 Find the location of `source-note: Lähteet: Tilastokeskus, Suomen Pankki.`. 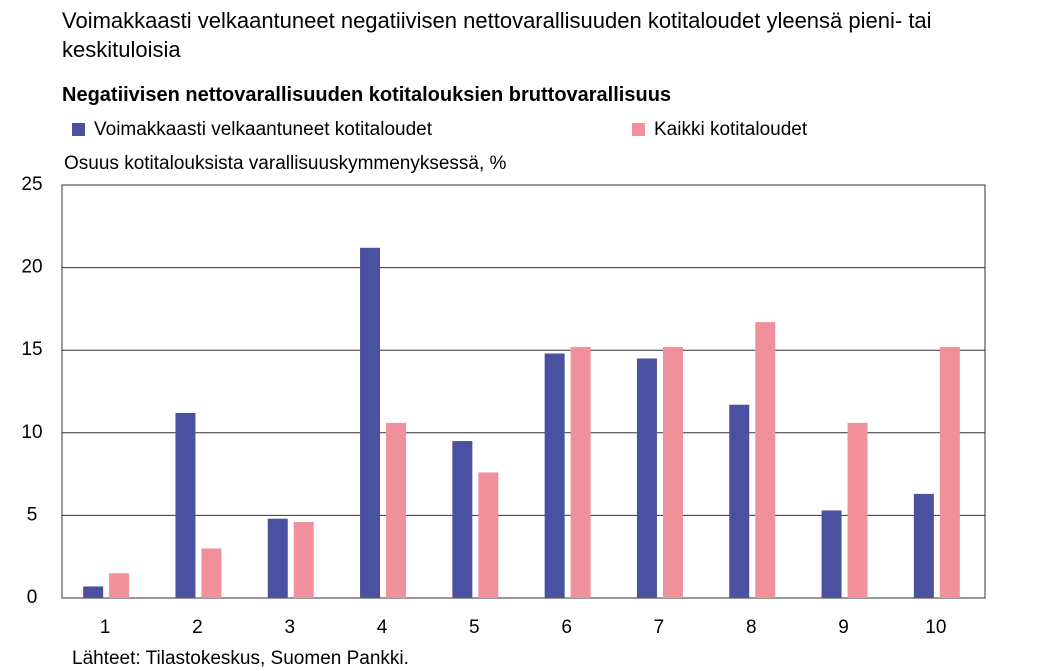

source-note: Lähteet: Tilastokeskus, Suomen Pankki. is located at coordinates (240, 658).